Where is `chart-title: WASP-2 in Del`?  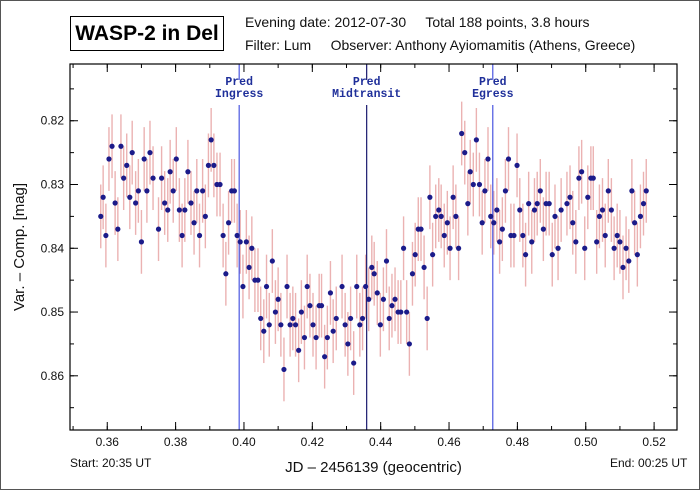 chart-title: WASP-2 in Del is located at coordinates (147, 33).